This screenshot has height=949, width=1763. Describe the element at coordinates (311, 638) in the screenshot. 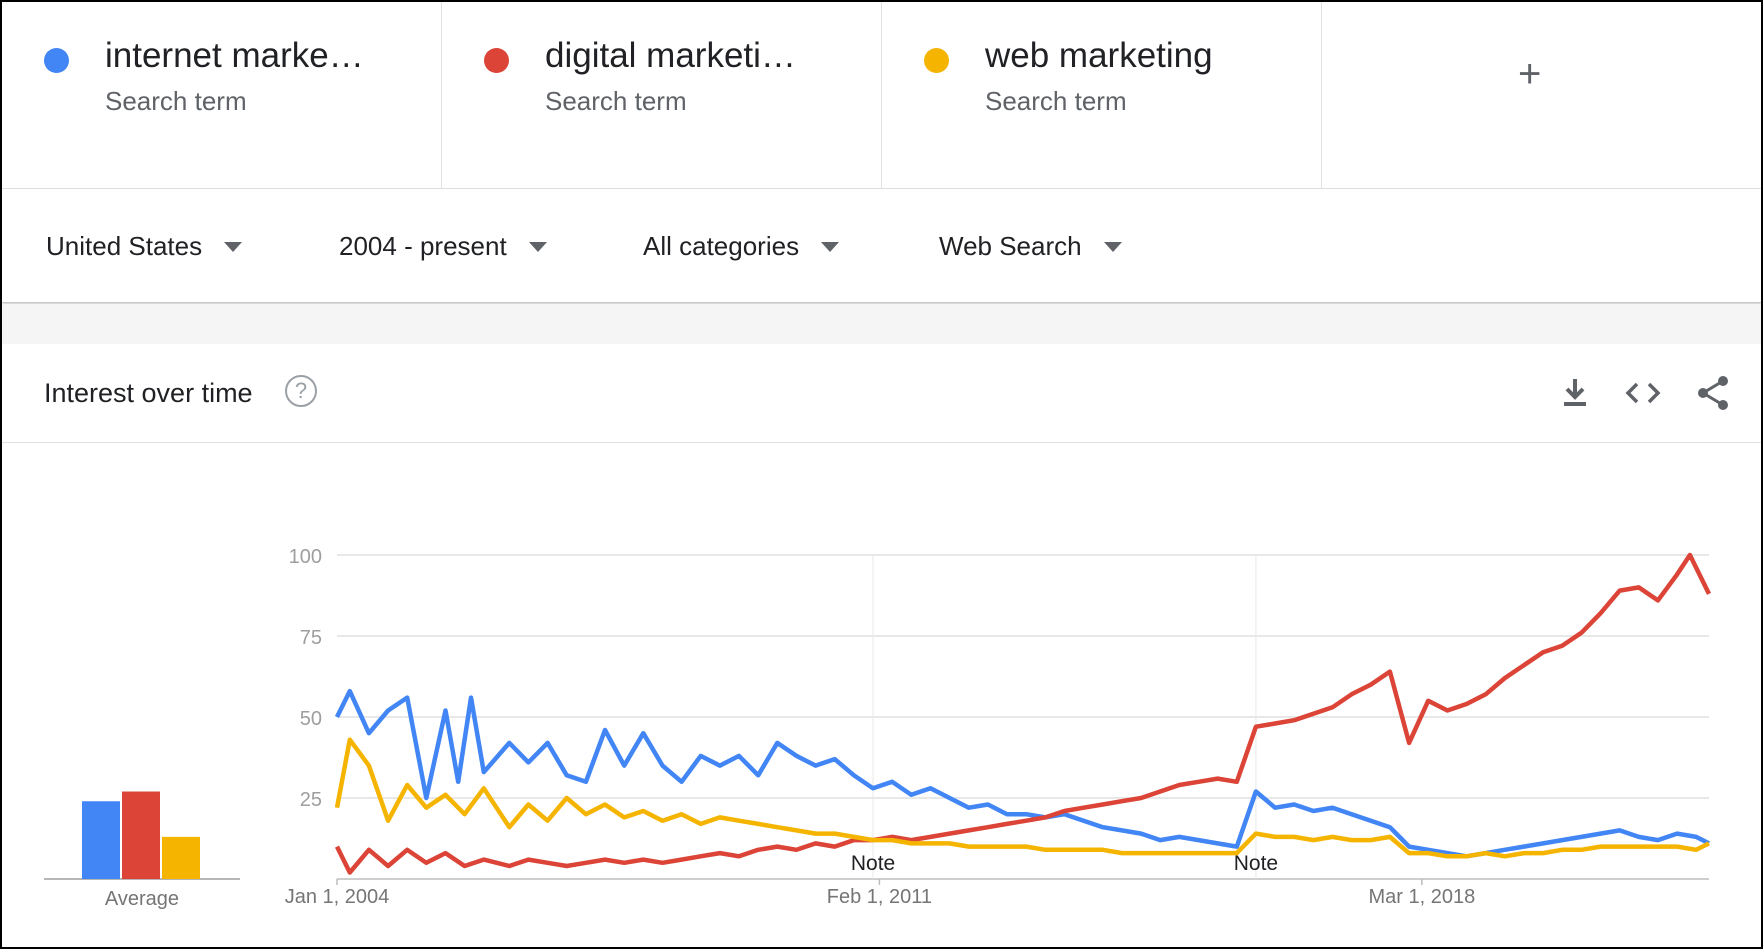

I see `y-tick-label: 75` at that location.